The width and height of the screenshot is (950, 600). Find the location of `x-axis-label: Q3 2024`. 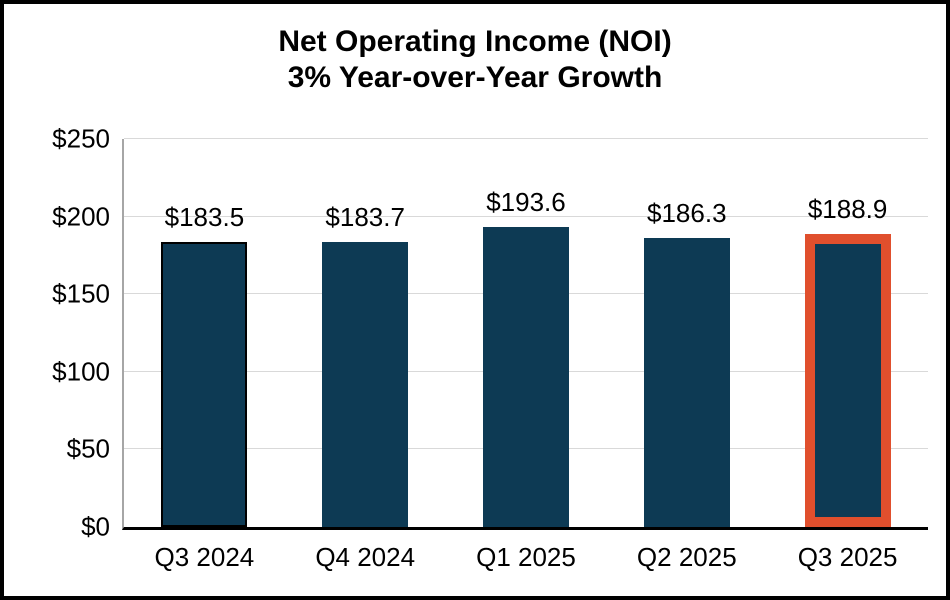

x-axis-label: Q3 2024 is located at coordinates (204, 557).